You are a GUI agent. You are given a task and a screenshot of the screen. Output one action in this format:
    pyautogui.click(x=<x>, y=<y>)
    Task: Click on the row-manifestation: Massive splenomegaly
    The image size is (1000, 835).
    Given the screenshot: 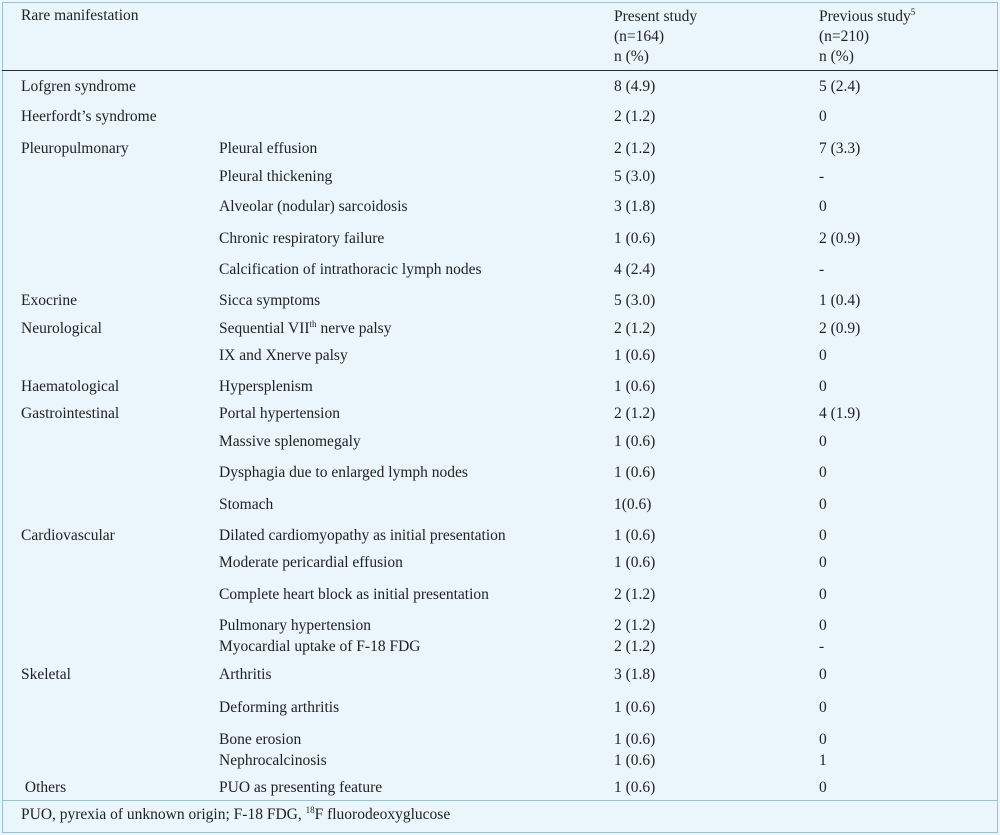 What is the action you would take?
    pyautogui.click(x=290, y=441)
    